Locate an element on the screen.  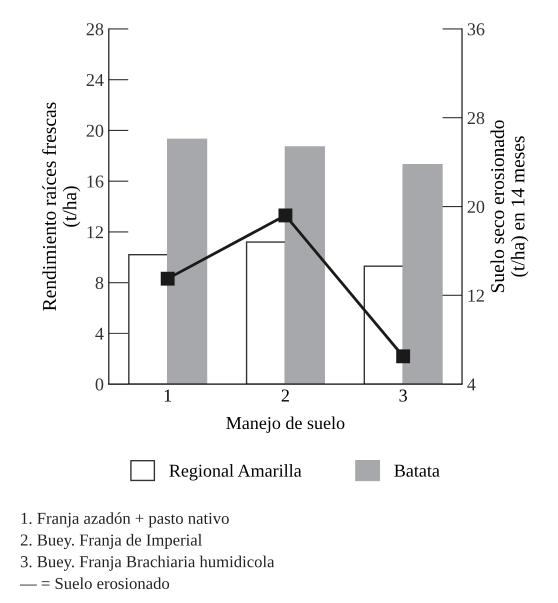
legend-label: Regional Amarilla is located at coordinates (235, 472).